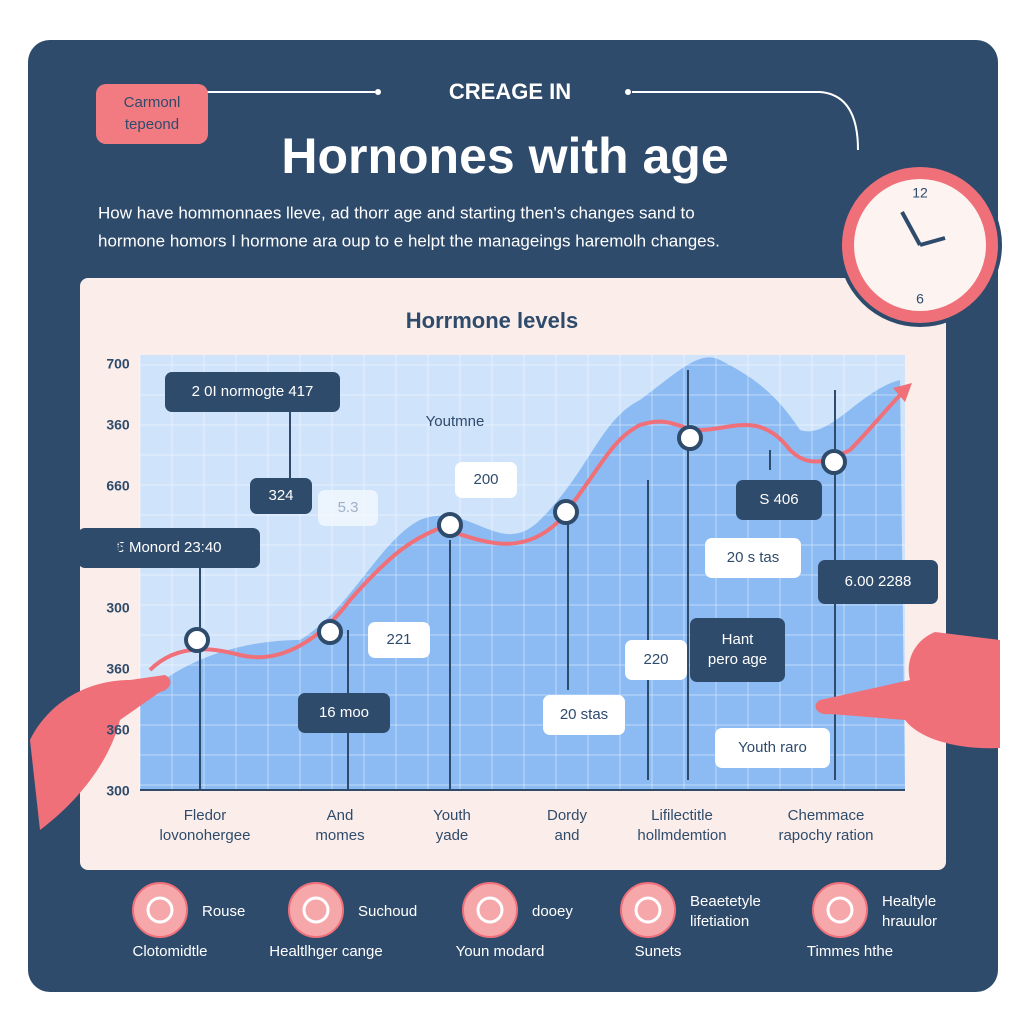 The height and width of the screenshot is (1024, 1024). Describe the element at coordinates (452, 815) in the screenshot. I see `x-label: Youth` at that location.